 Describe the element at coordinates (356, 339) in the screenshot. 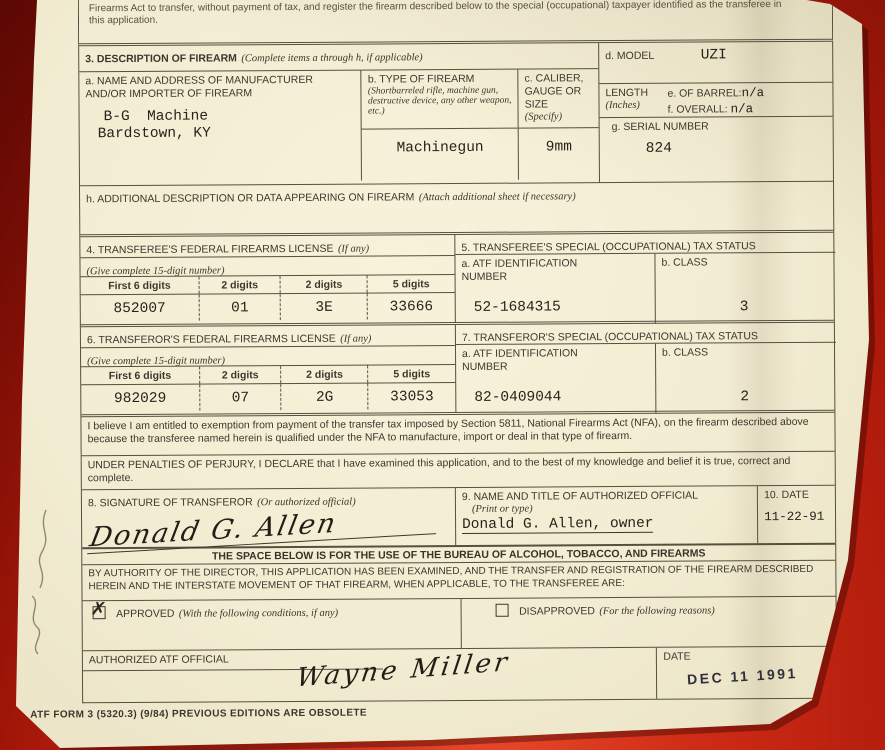

I see `section-6-title-note: (If any)` at that location.